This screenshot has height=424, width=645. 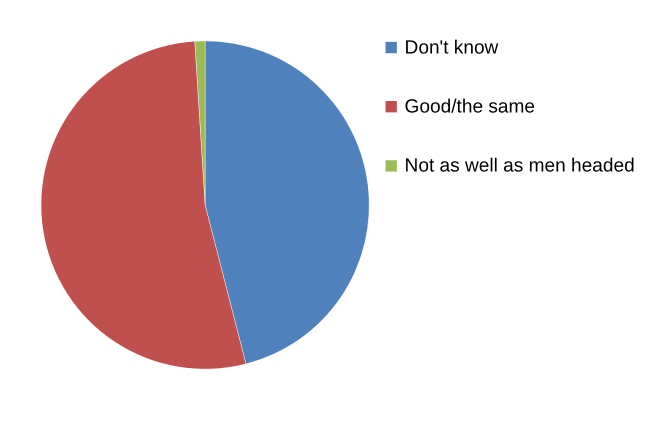 What do you see at coordinates (470, 107) in the screenshot?
I see `legend-label: Good/the same` at bounding box center [470, 107].